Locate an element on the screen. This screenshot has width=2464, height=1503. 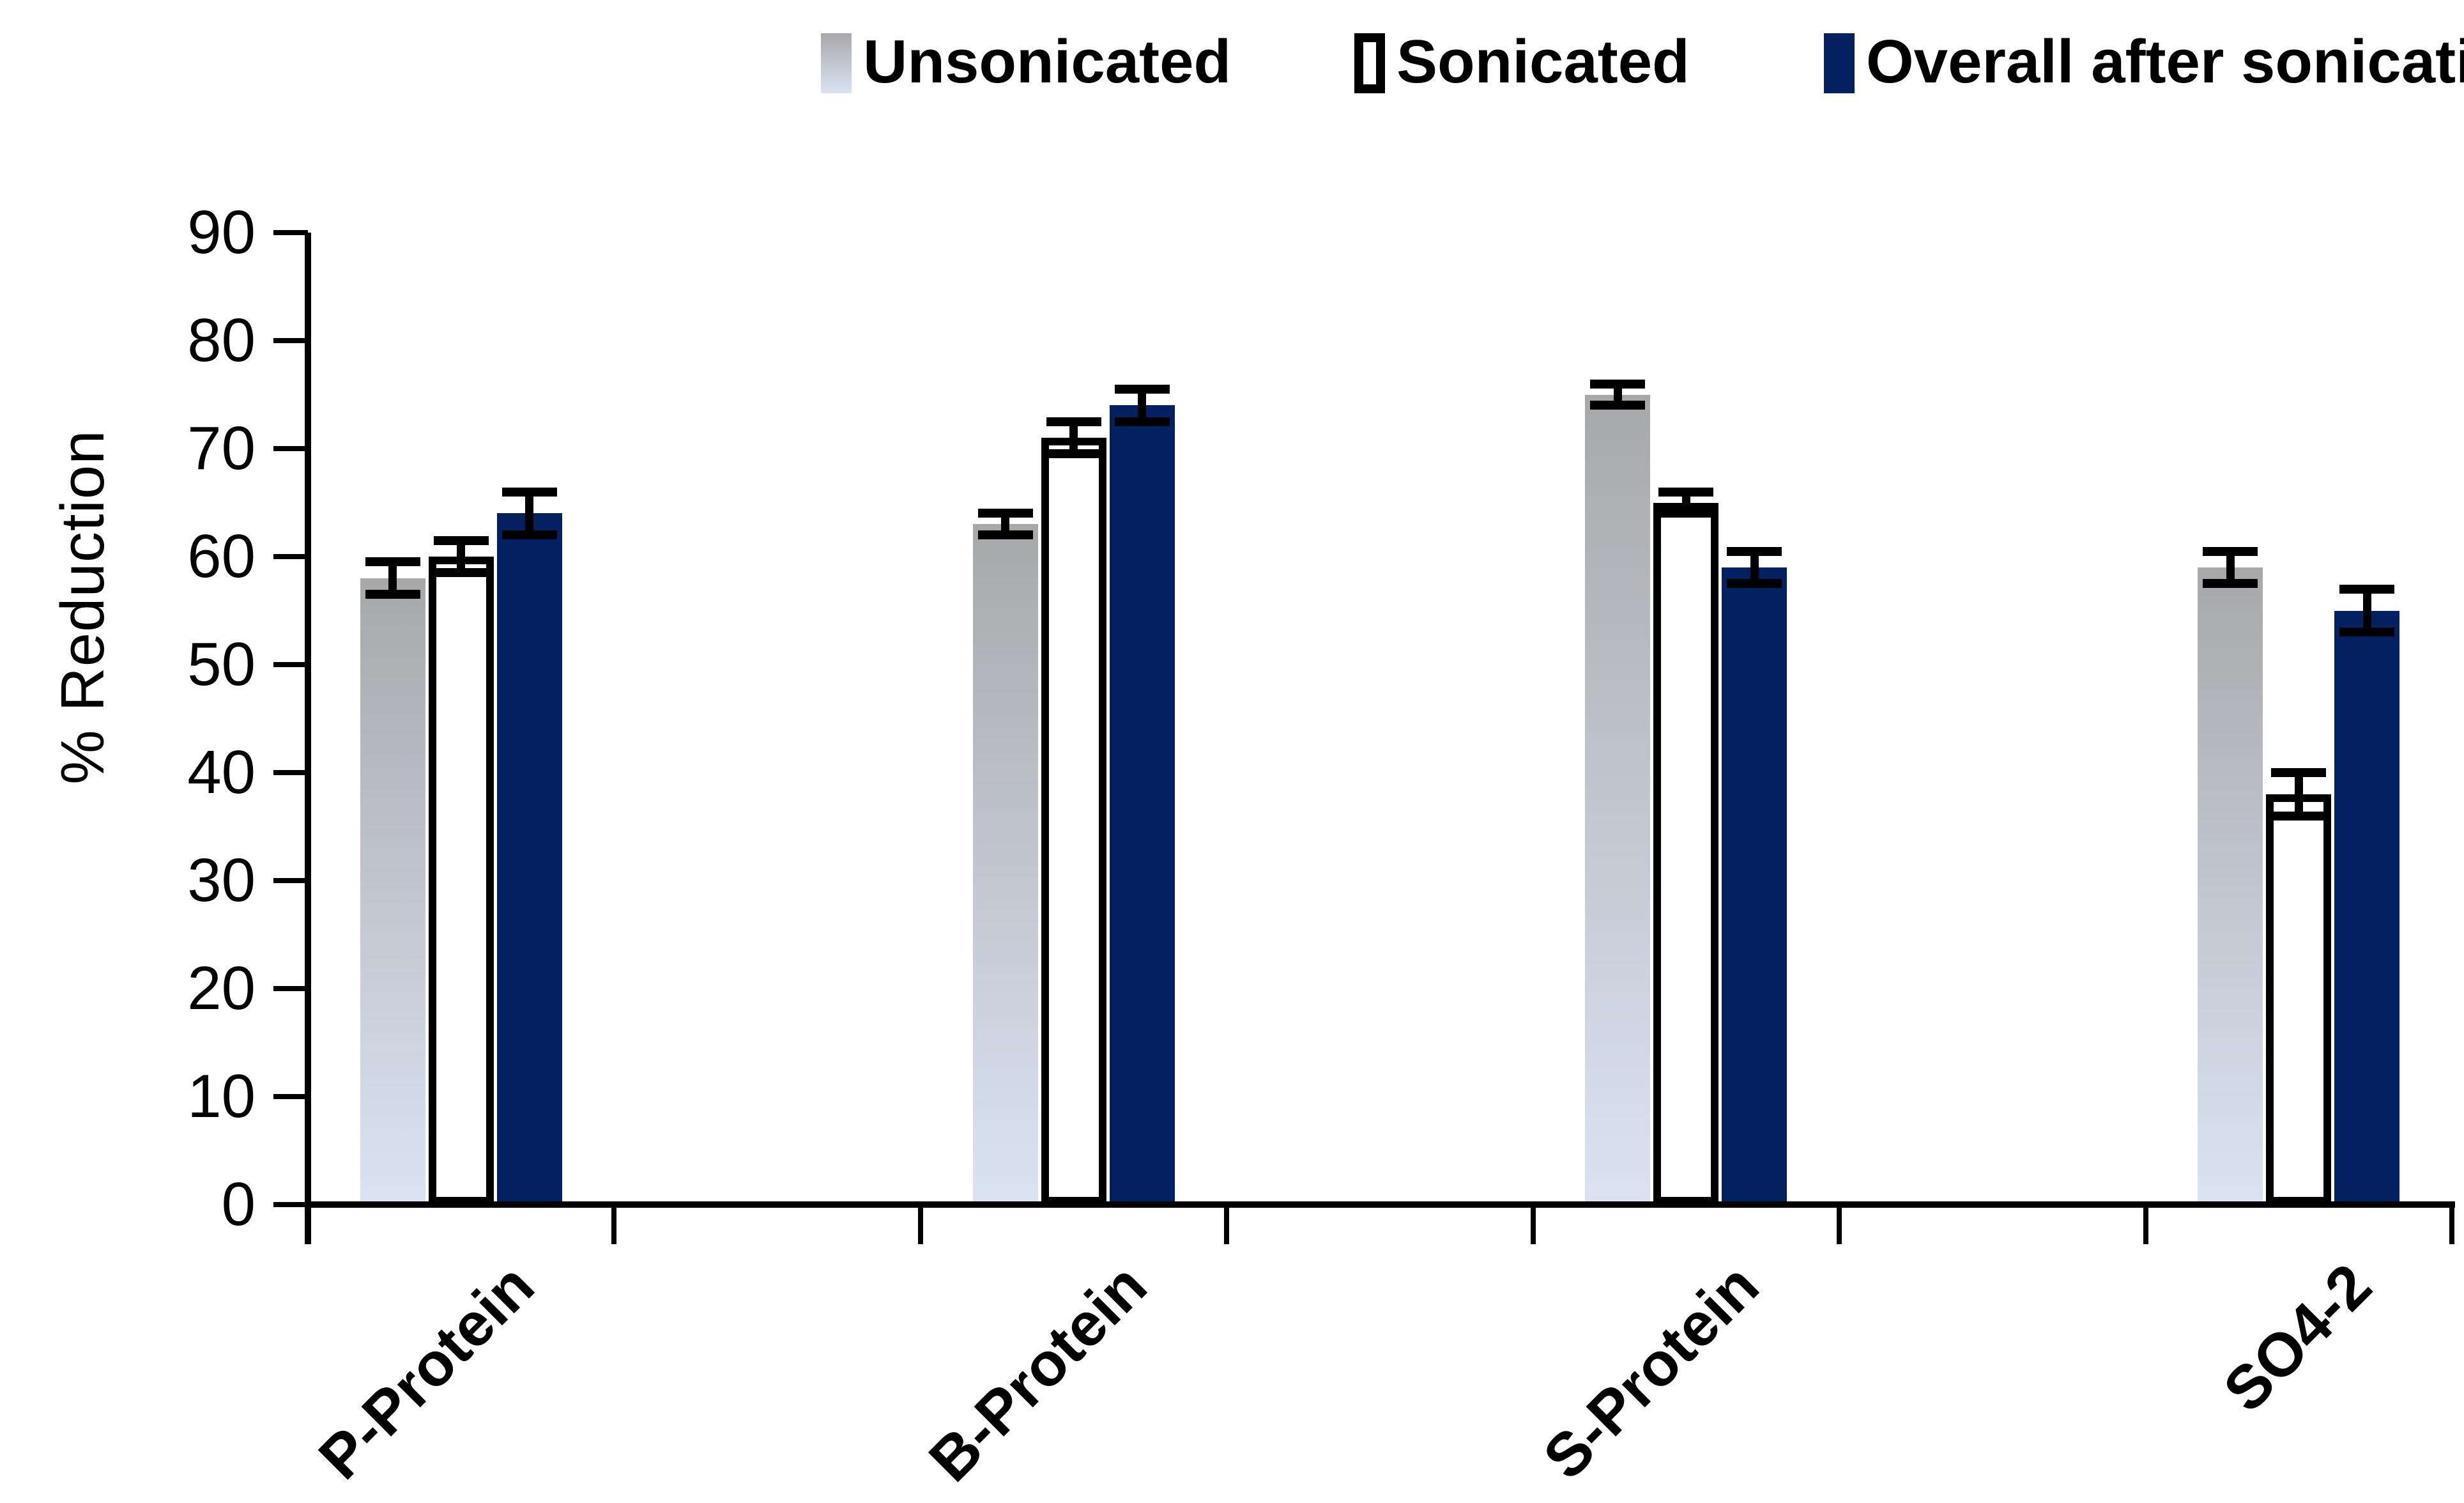
y-tick-label: 70 is located at coordinates (221, 448).